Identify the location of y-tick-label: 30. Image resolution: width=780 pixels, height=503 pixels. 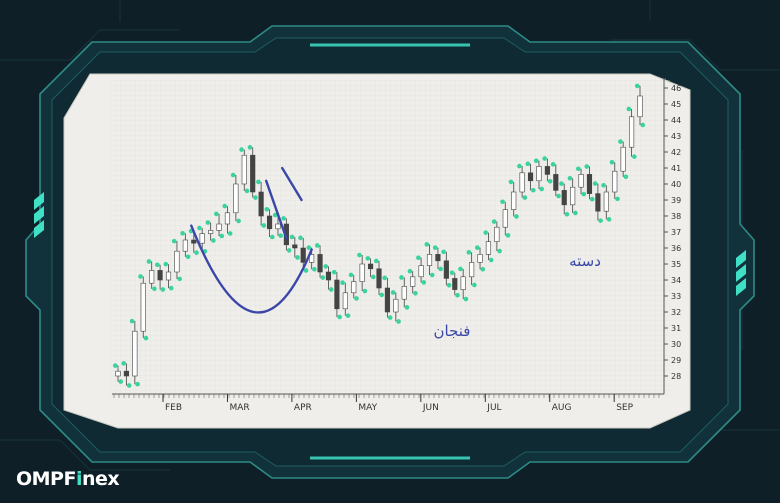
(676, 344).